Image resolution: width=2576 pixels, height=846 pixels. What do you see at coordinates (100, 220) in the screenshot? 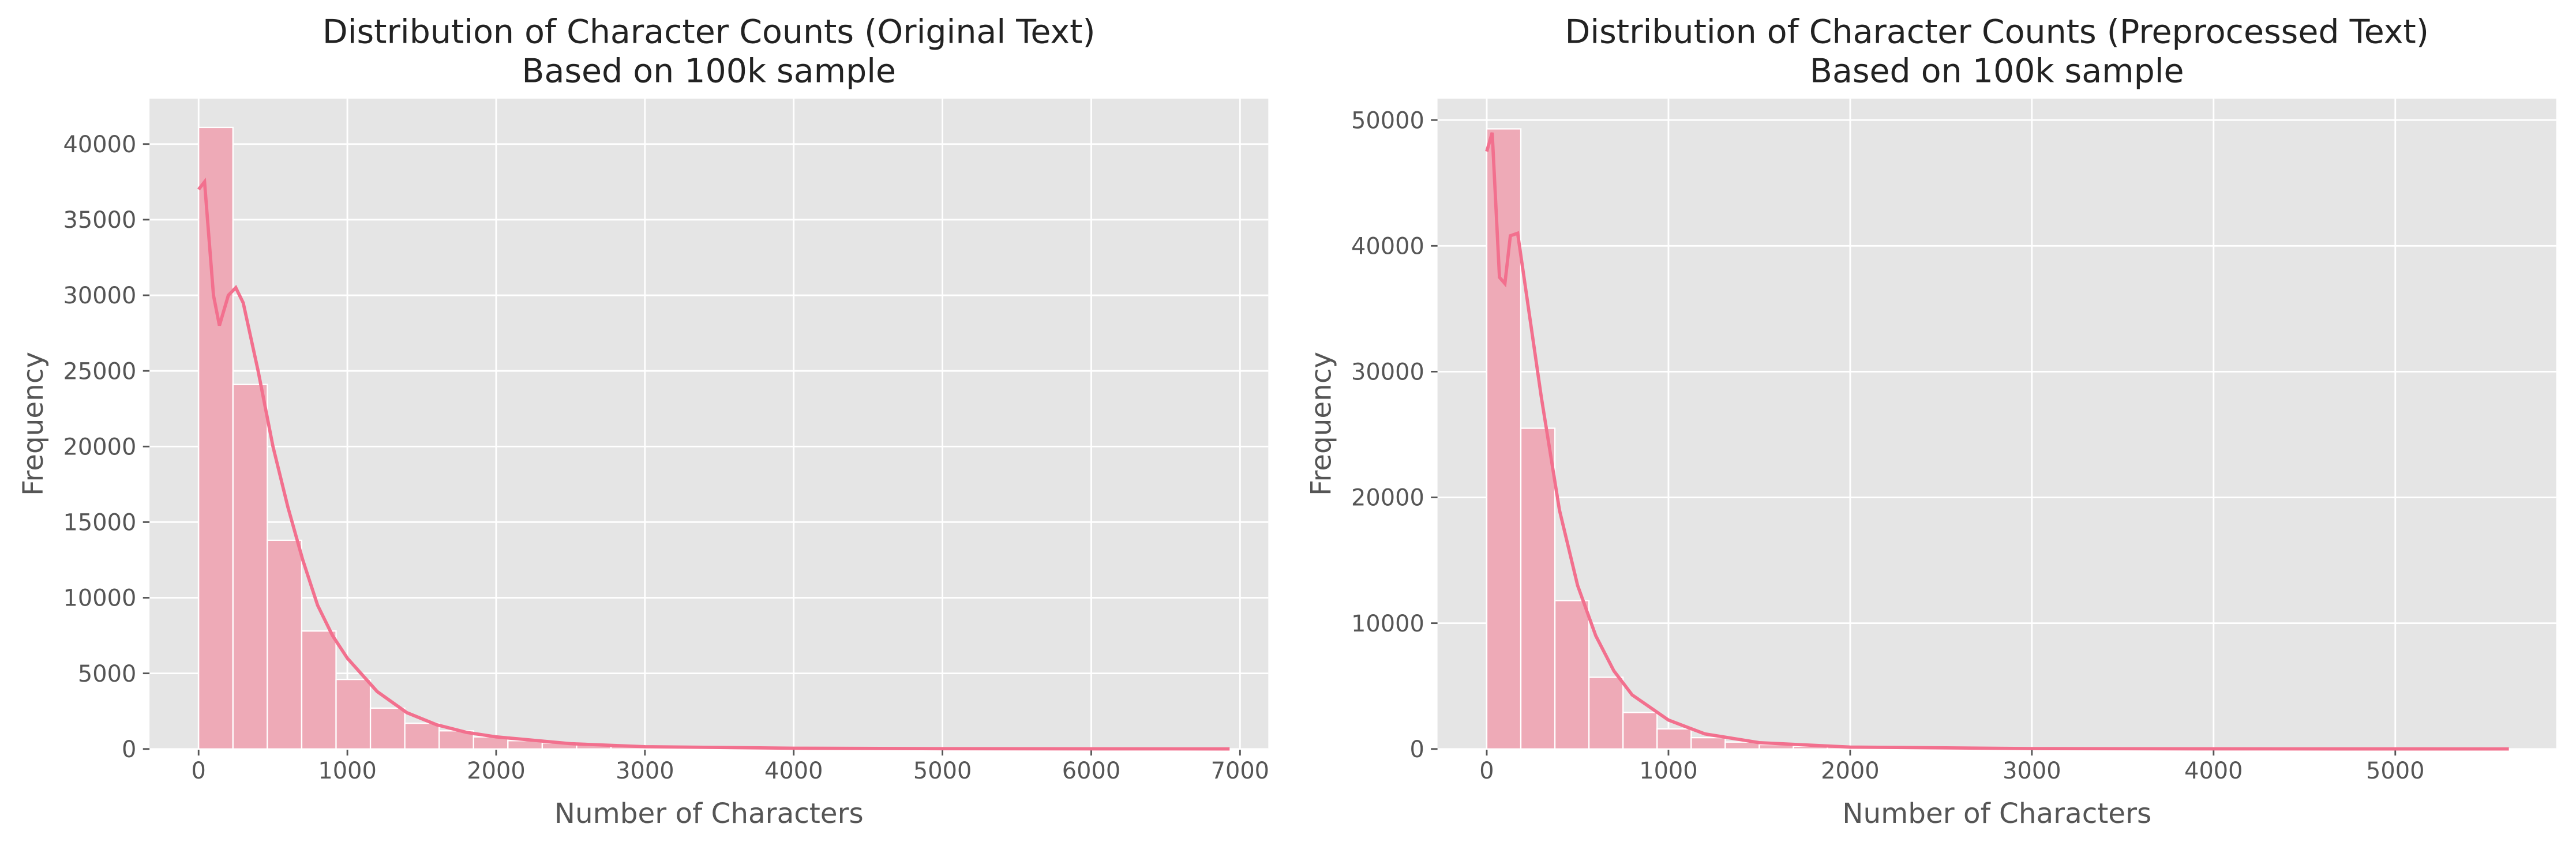
I see `y-tick-label: 35000` at bounding box center [100, 220].